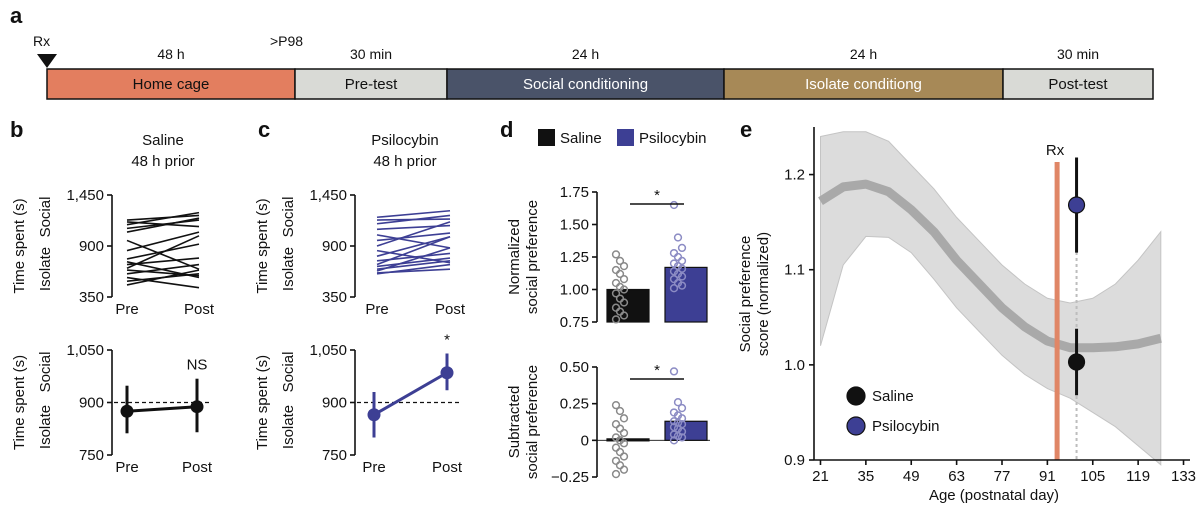 The image size is (1200, 506). Describe the element at coordinates (794, 460) in the screenshot. I see `e-y-tick-label: 0.9` at that location.